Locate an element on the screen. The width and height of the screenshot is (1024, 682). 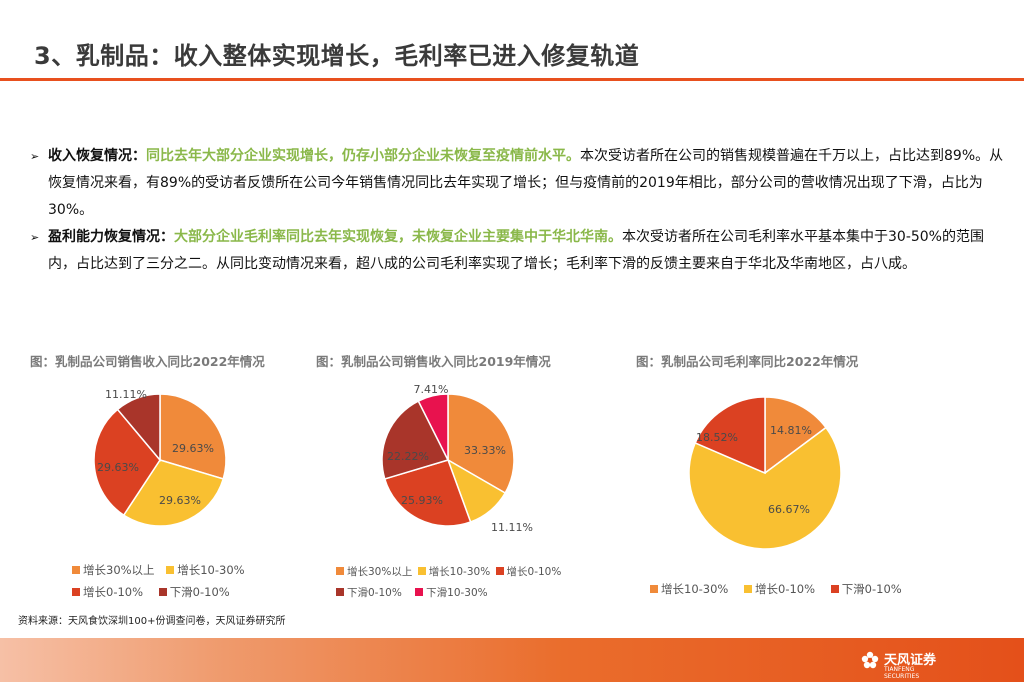
footer-band is located at coordinates (512, 660).